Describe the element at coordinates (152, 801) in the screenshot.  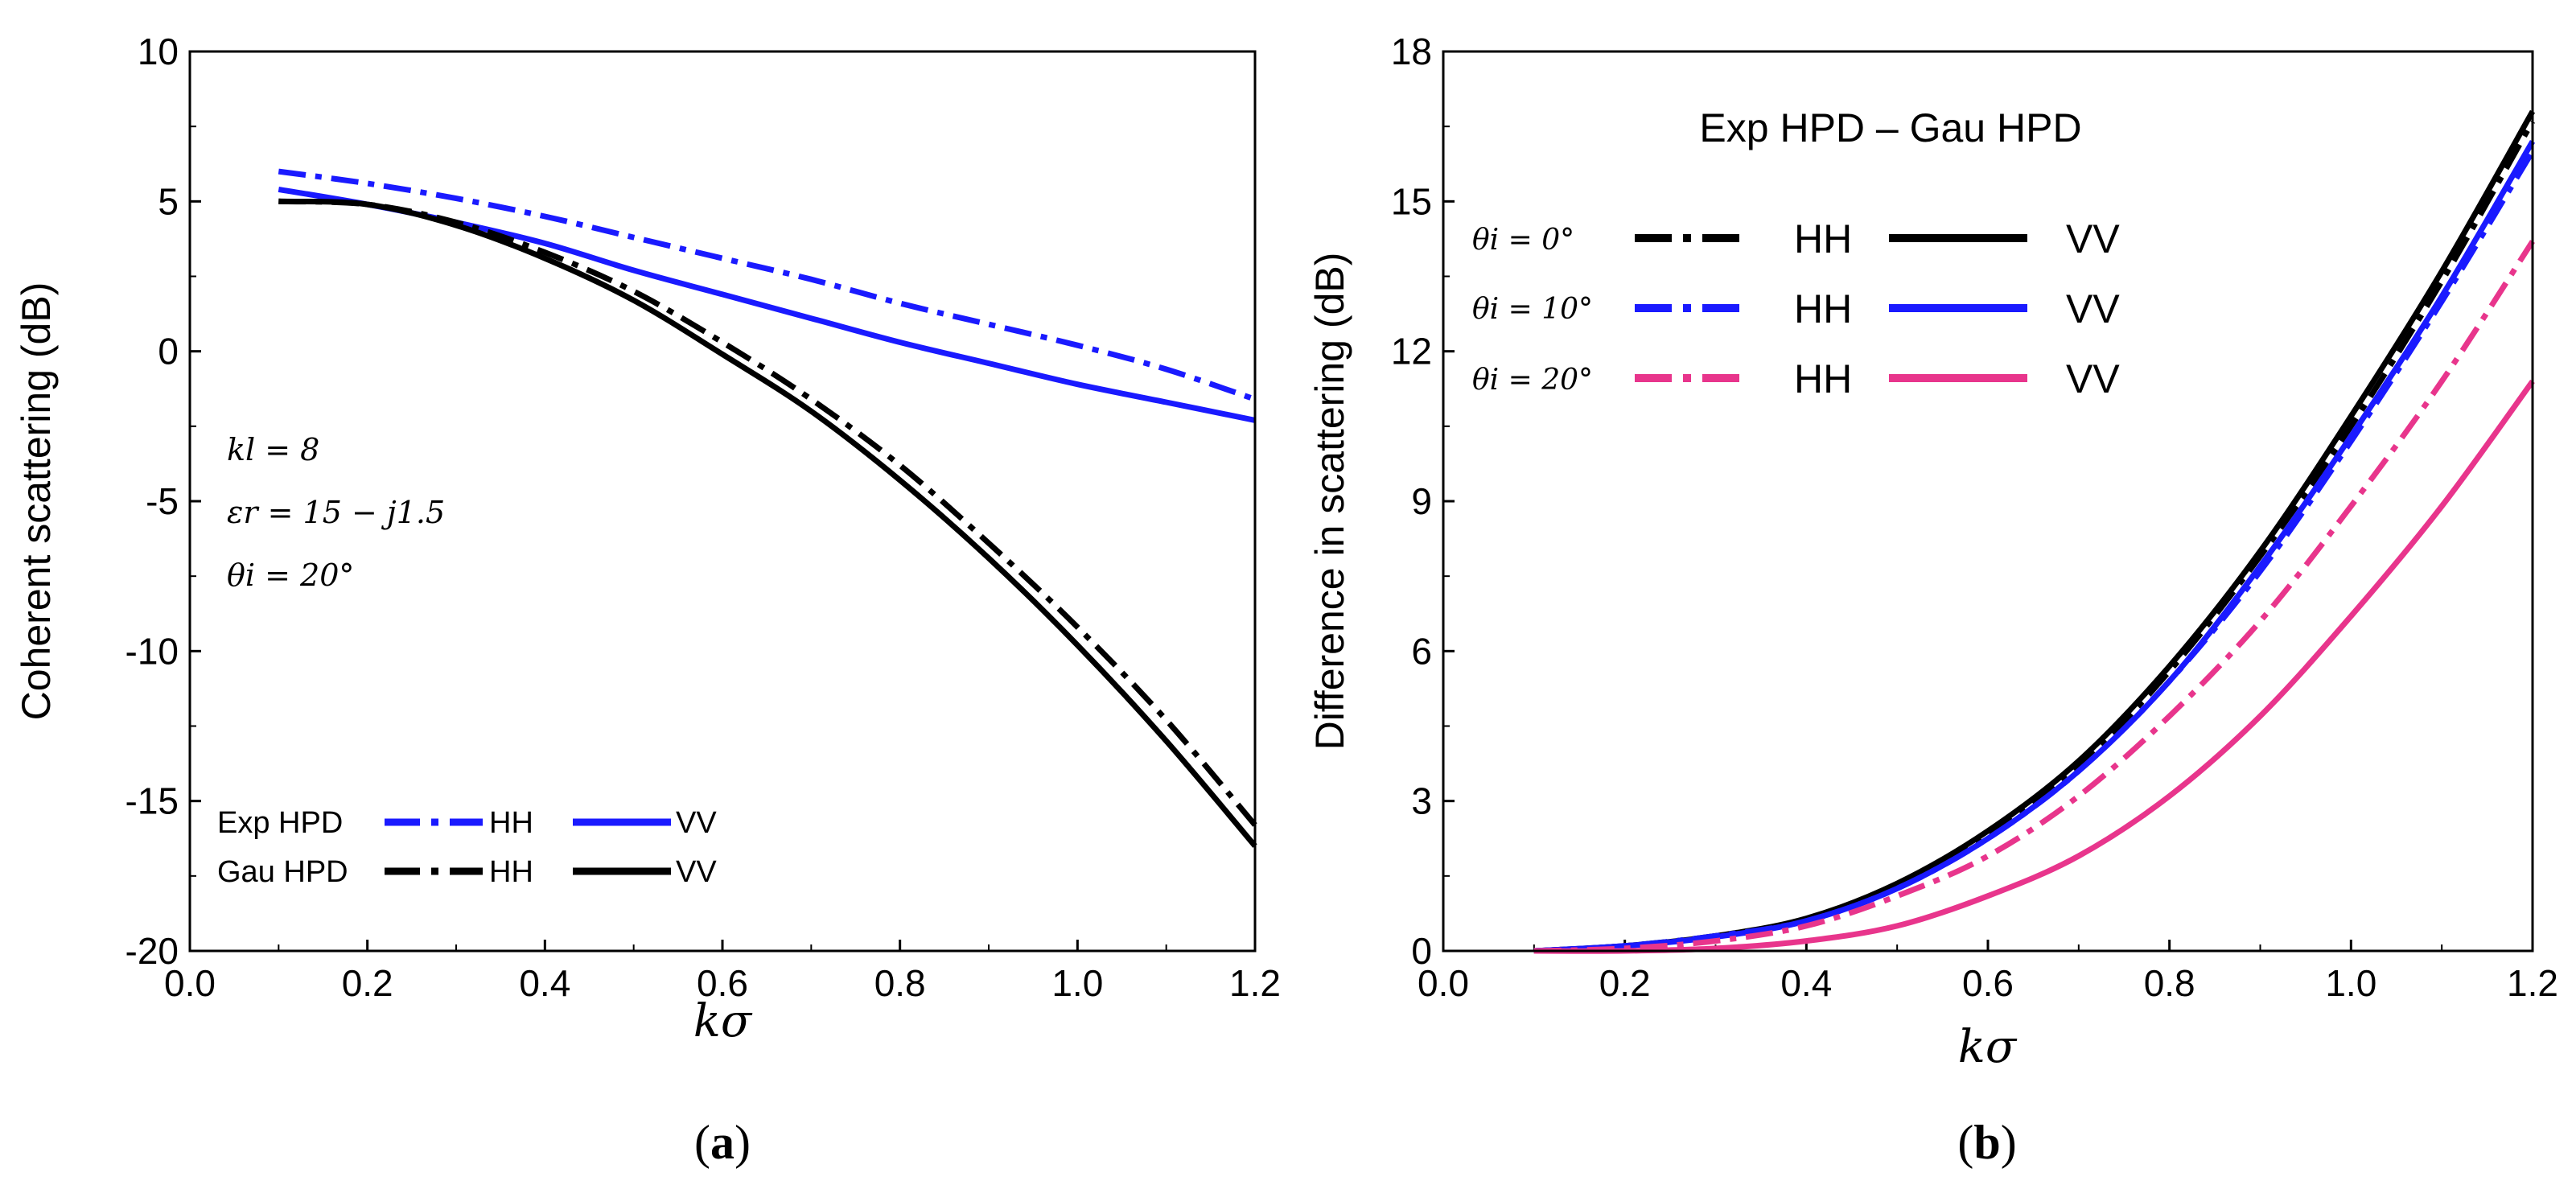
I see `a-ytick-label: -15` at that location.